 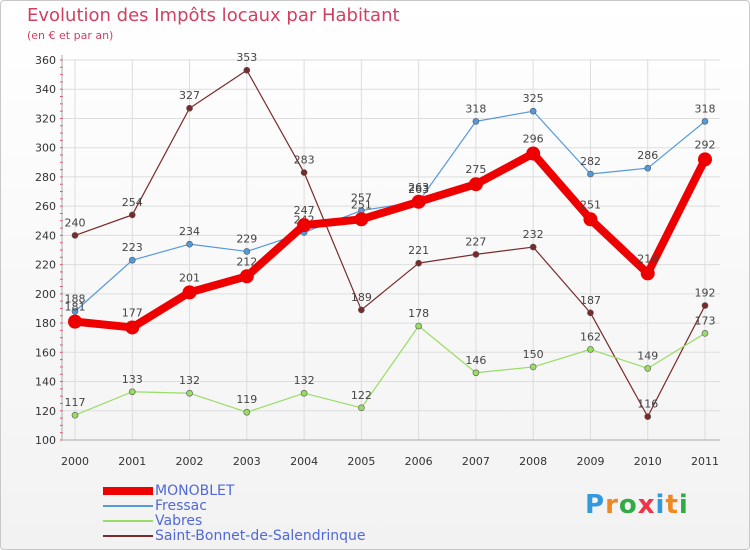 What do you see at coordinates (263, 506) in the screenshot?
I see `legend-item-fressac: Fressac` at bounding box center [263, 506].